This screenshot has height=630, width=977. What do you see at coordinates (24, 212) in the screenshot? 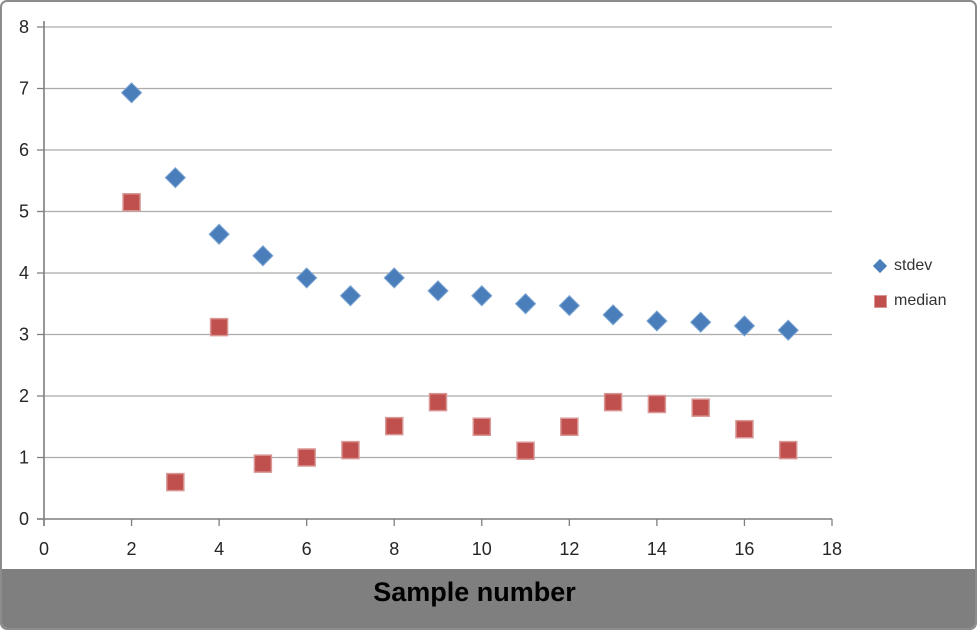
I see `y-tick-label: 5` at bounding box center [24, 212].